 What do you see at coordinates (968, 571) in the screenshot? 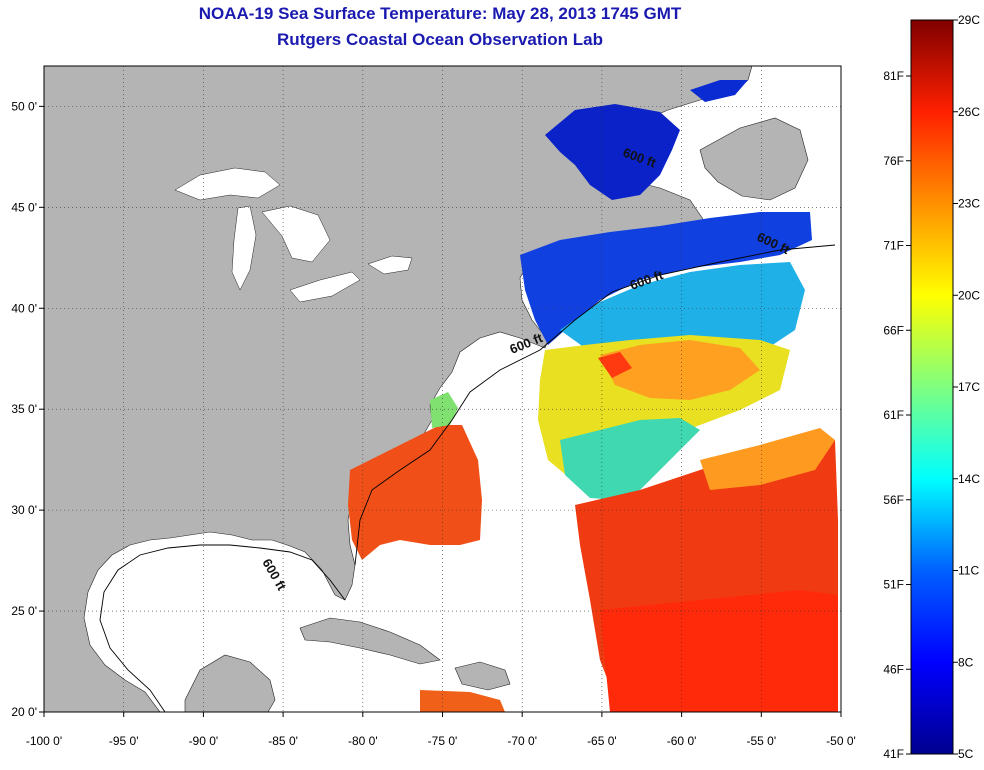
I see `colorbar-label-celsius: 11C` at bounding box center [968, 571].